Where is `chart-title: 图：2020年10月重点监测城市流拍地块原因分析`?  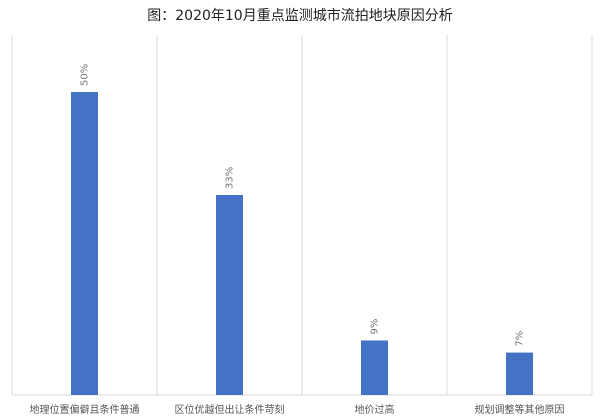 chart-title: 图：2020年10月重点监测城市流拍地块原因分析 is located at coordinates (299, 15).